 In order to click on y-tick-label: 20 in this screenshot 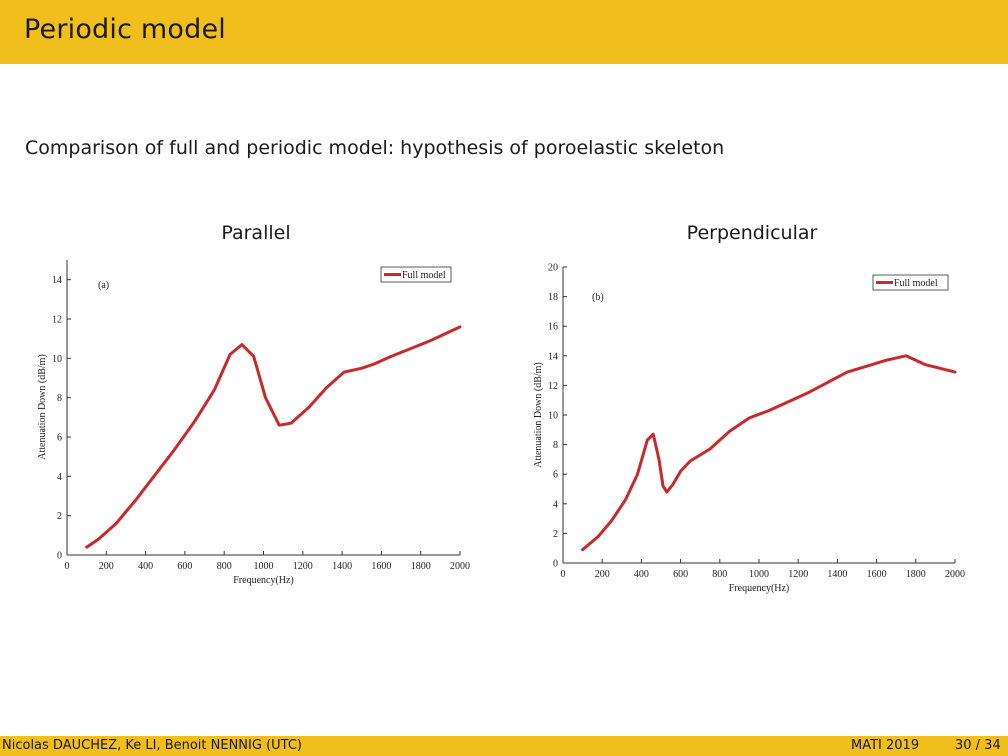, I will do `click(553, 268)`.